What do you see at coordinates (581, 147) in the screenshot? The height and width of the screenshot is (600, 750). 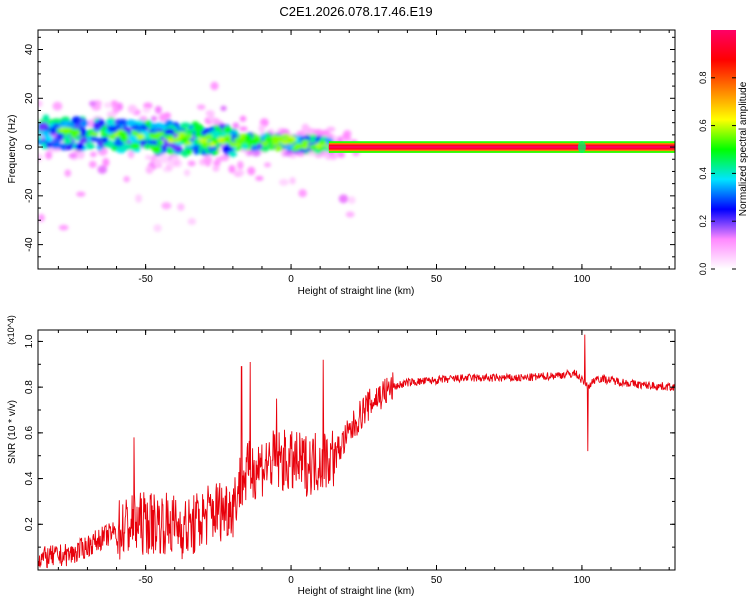 I see `burst-mark` at bounding box center [581, 147].